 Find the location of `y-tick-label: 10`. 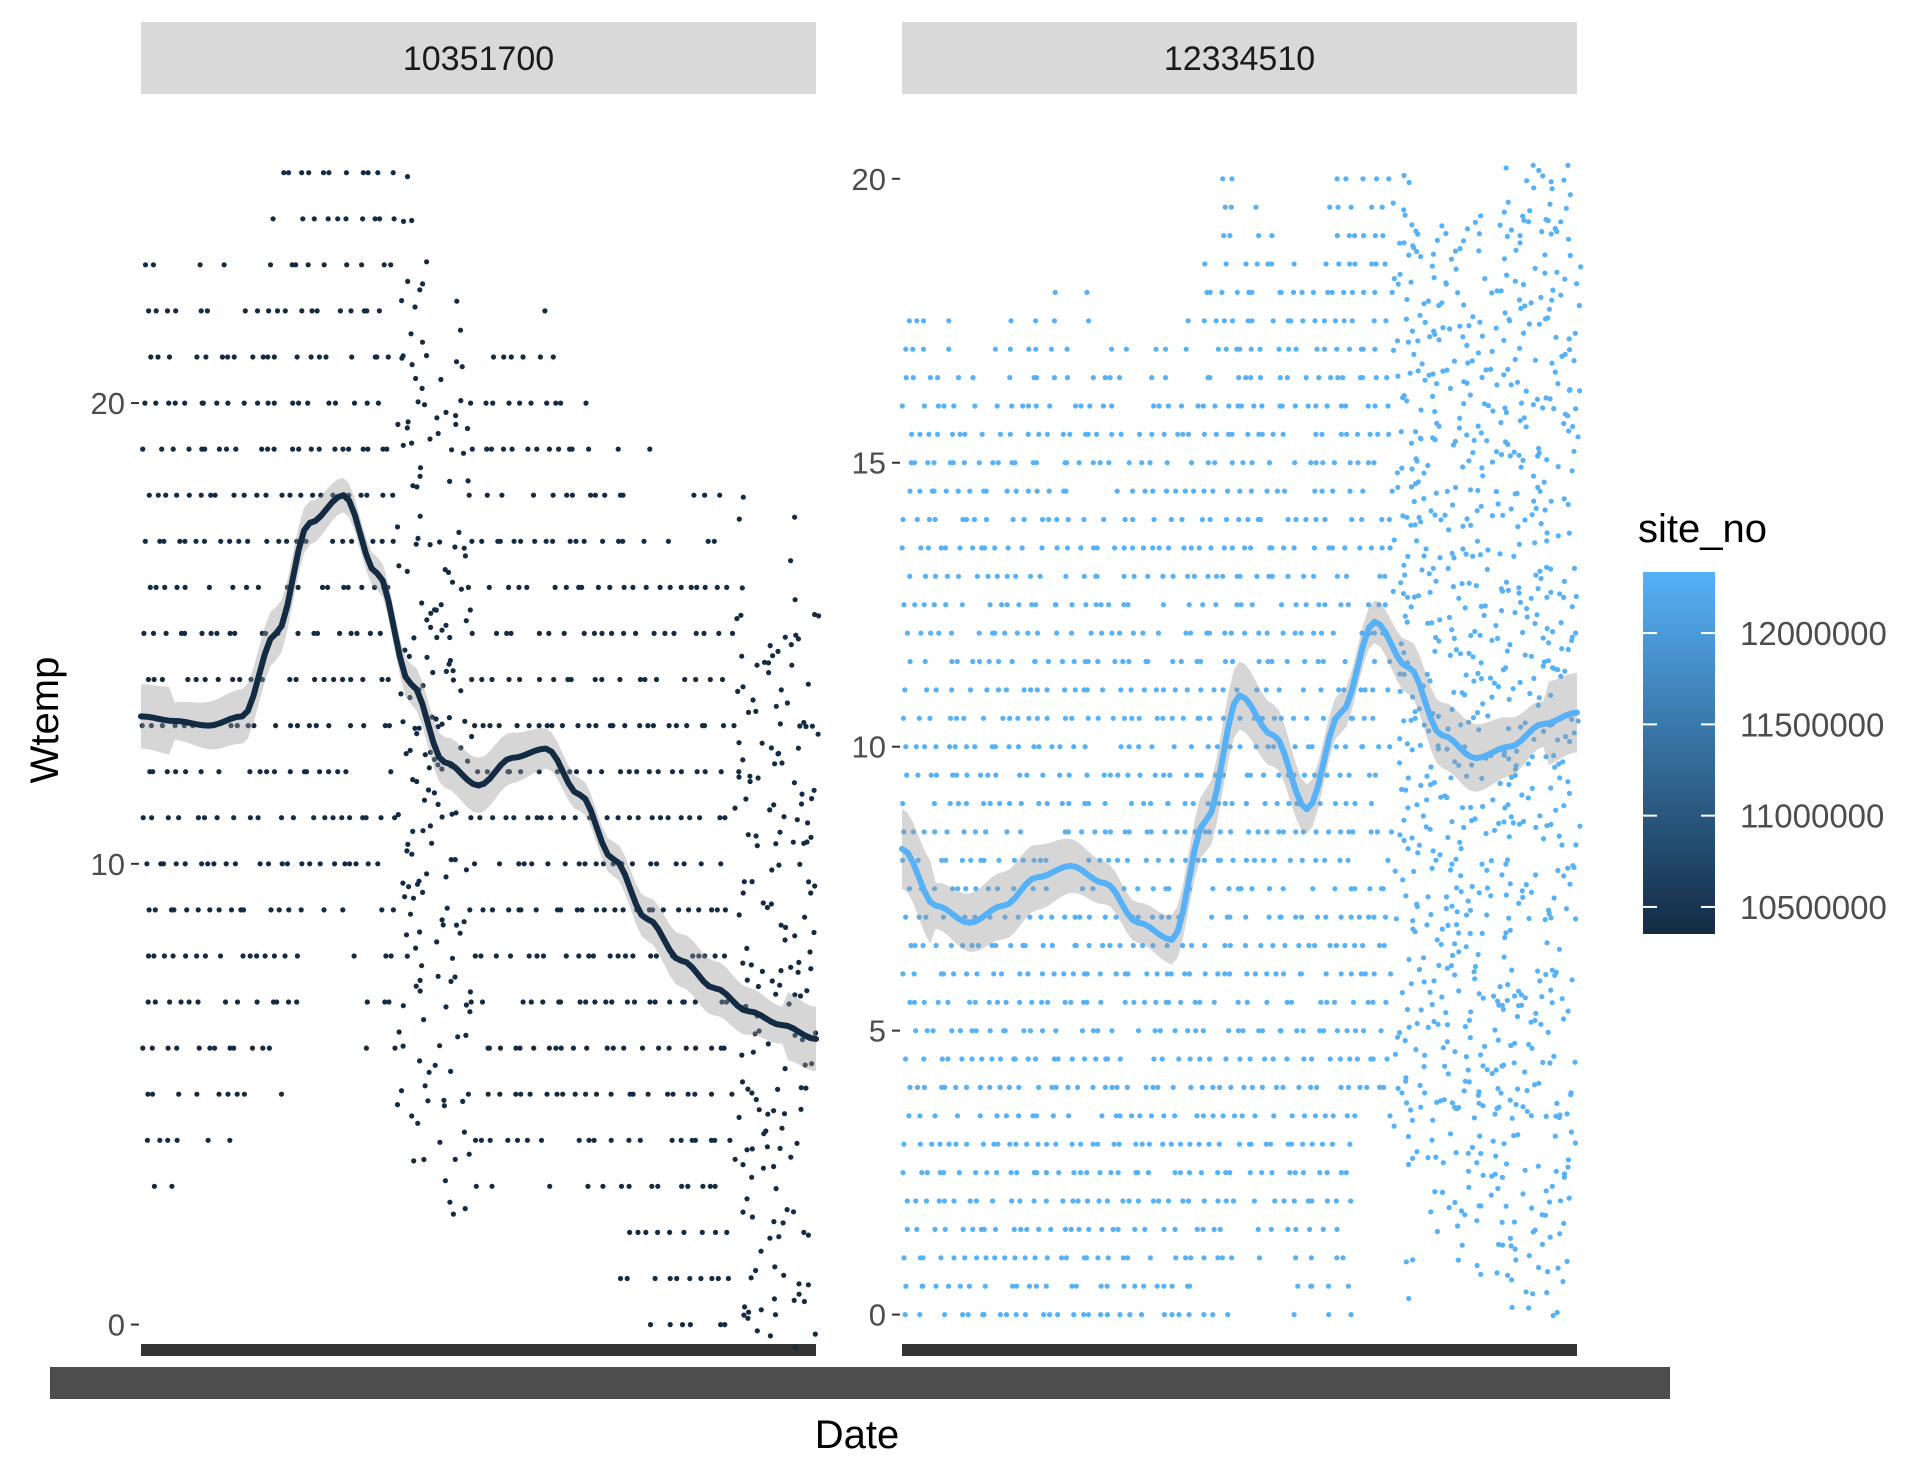

y-tick-label: 10 is located at coordinates (108, 864).